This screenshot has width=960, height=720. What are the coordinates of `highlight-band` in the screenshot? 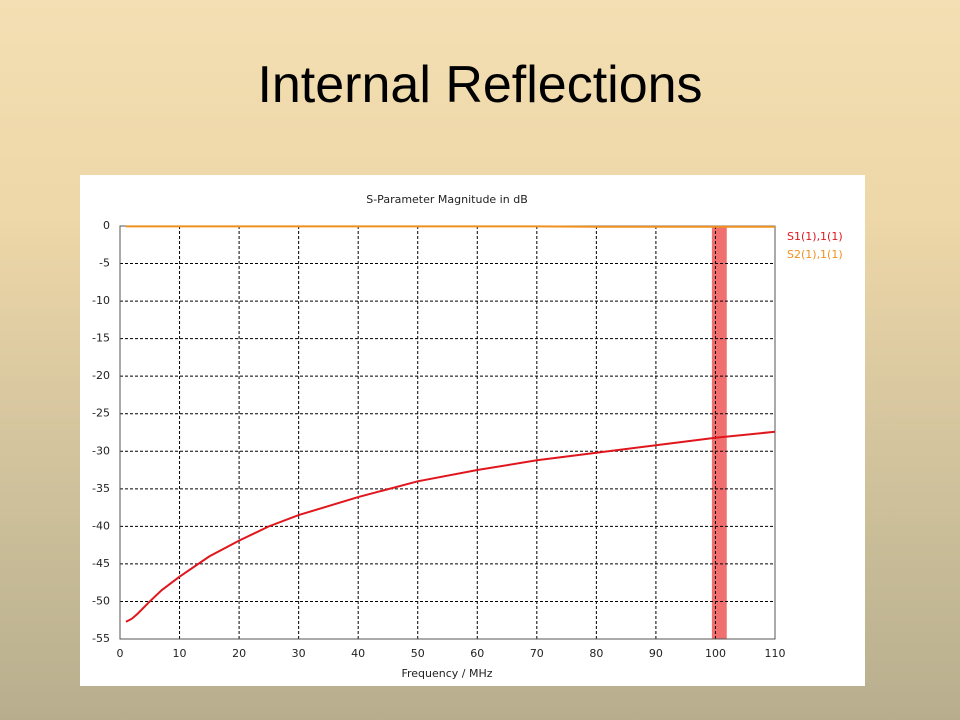 It's located at (719, 432).